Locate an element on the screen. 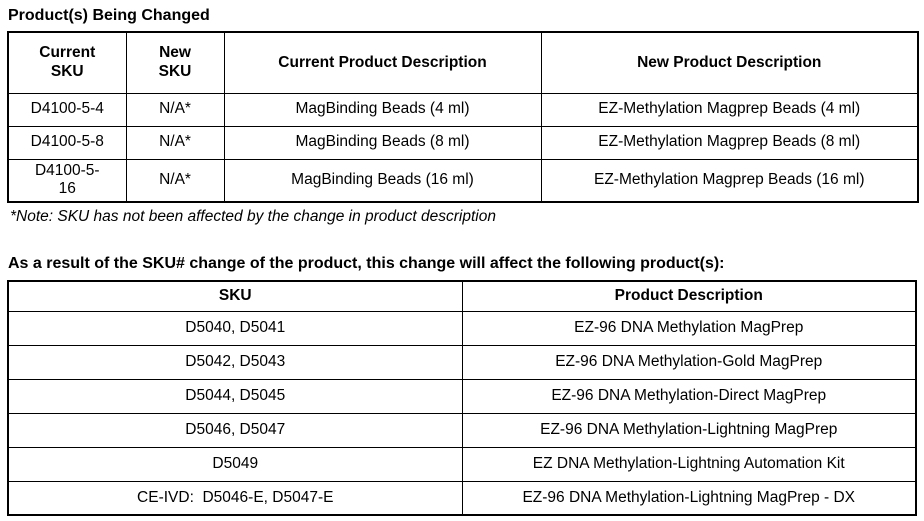 The height and width of the screenshot is (521, 924). cell-product-description: EZ-96 DNA Methylation-Direct MagPrep is located at coordinates (689, 396).